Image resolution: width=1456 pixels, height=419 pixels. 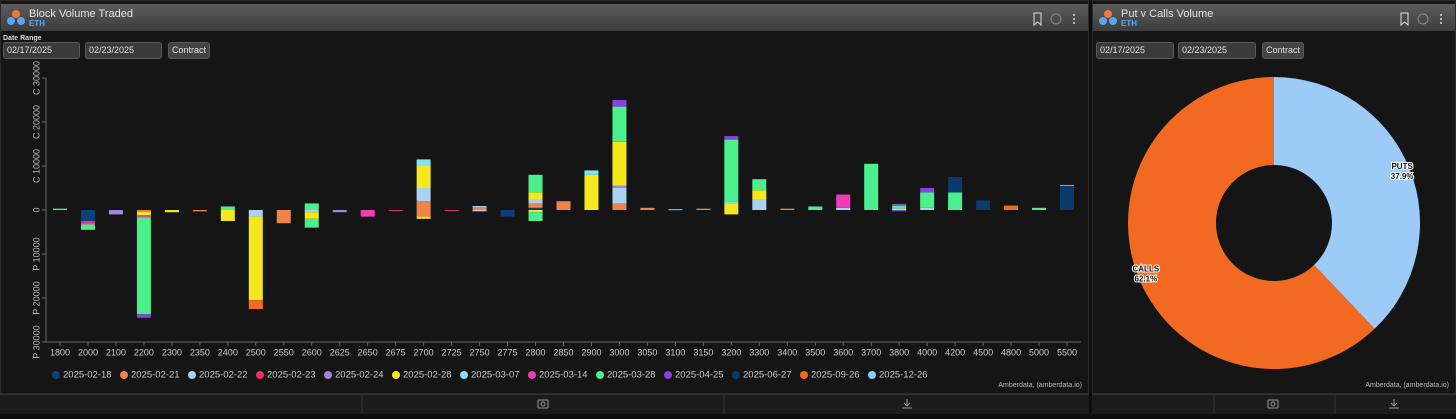 What do you see at coordinates (536, 352) in the screenshot?
I see `x-tick-label: 2800` at bounding box center [536, 352].